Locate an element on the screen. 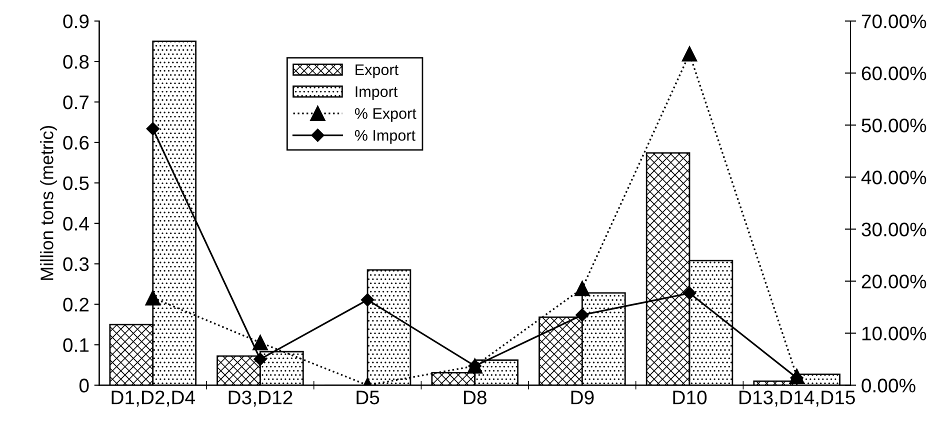 This screenshot has width=945, height=421. x-tick-label: D1,D2,D4 is located at coordinates (154, 398).